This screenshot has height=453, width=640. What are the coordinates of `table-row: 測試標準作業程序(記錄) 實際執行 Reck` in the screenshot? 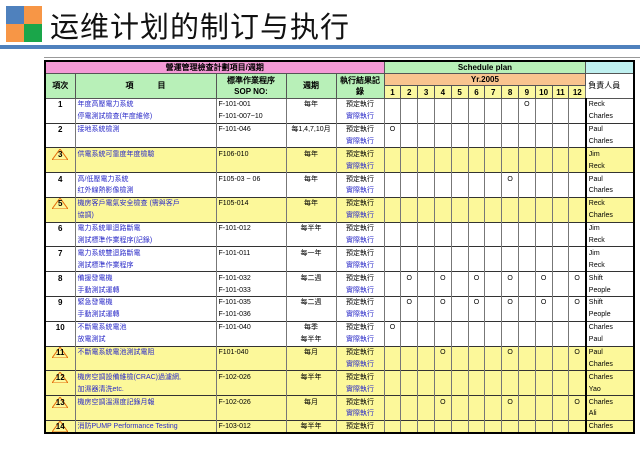 It's located at (339, 240).